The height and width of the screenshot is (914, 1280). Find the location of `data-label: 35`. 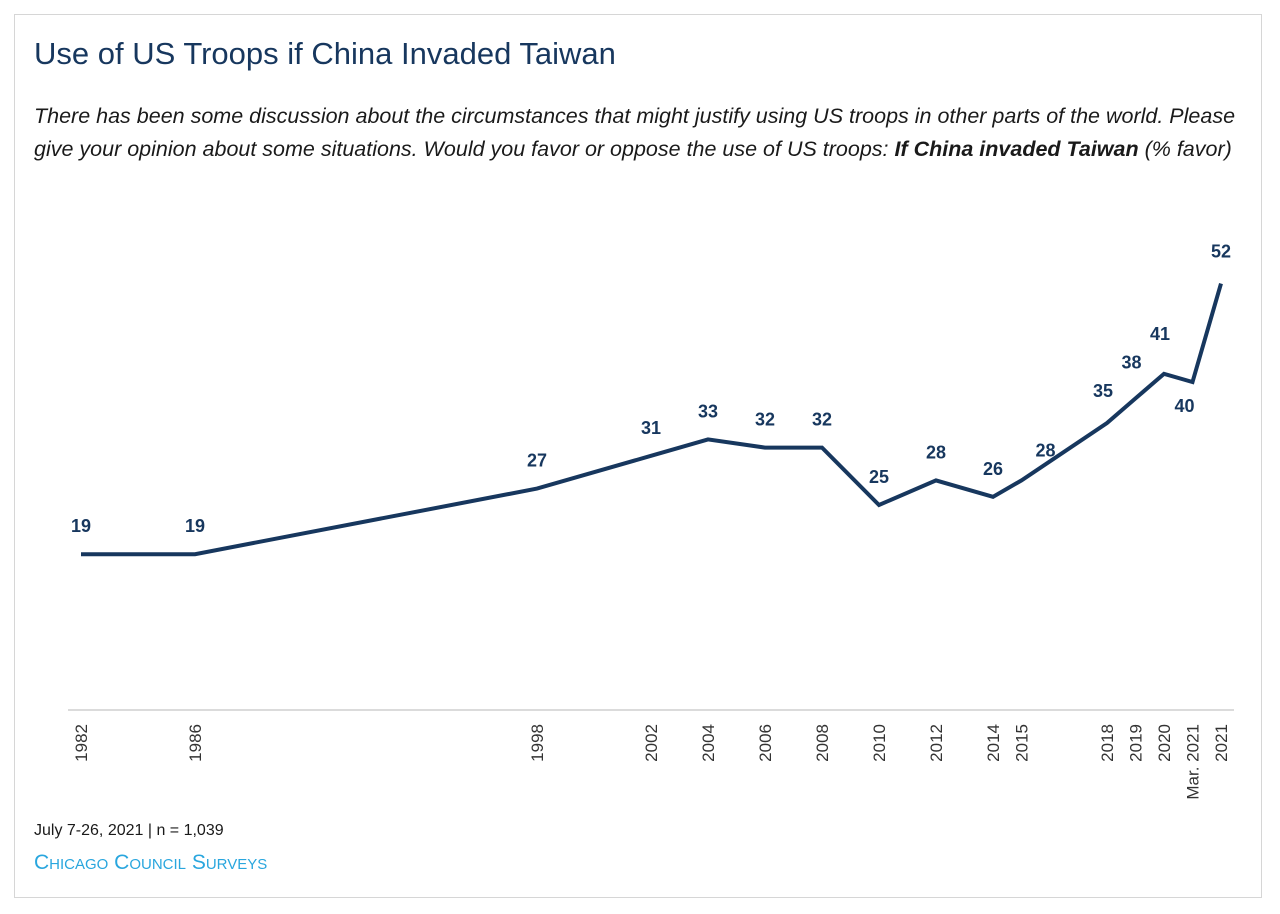

data-label: 35 is located at coordinates (1103, 391).